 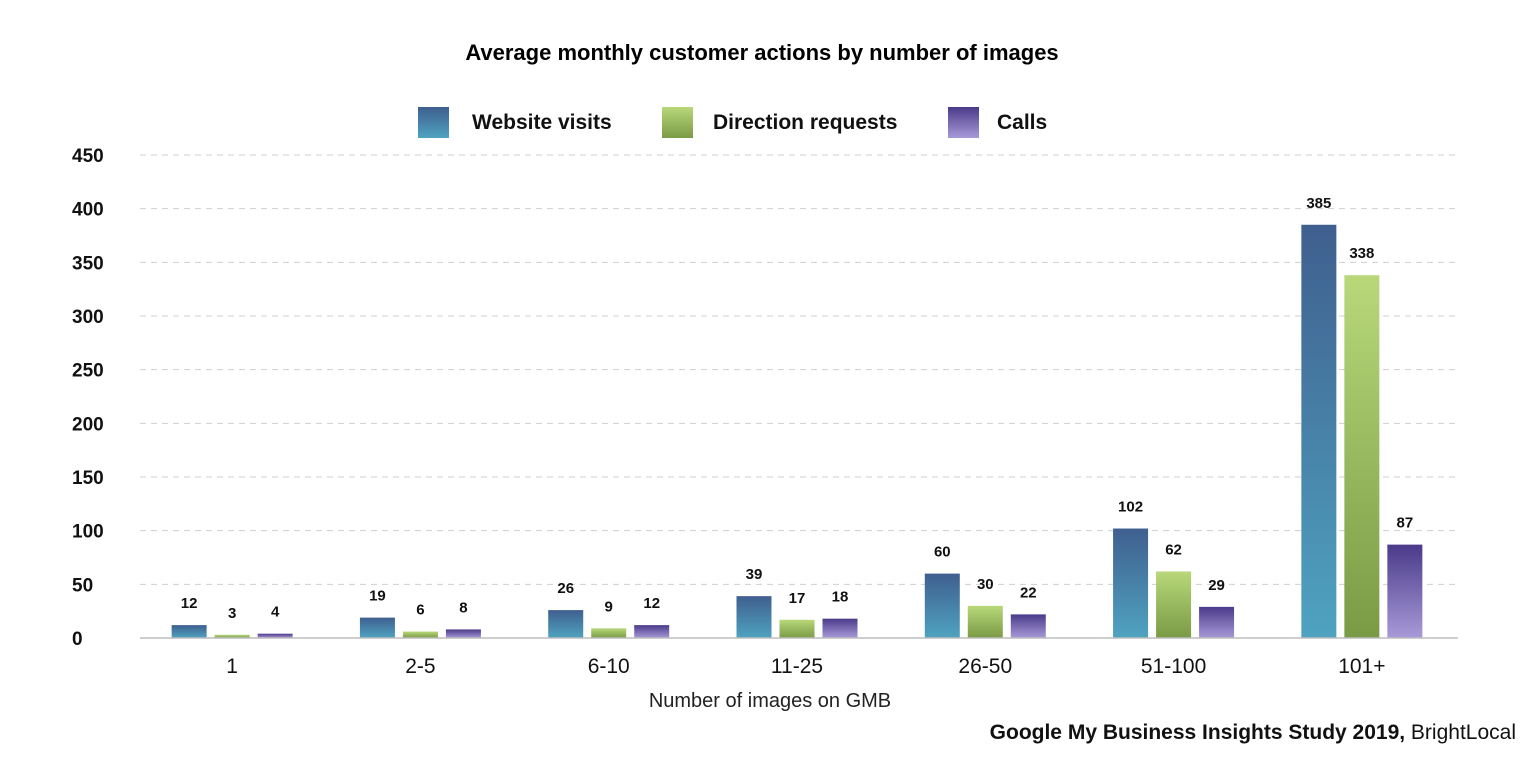 What do you see at coordinates (609, 606) in the screenshot?
I see `data-label: 9` at bounding box center [609, 606].